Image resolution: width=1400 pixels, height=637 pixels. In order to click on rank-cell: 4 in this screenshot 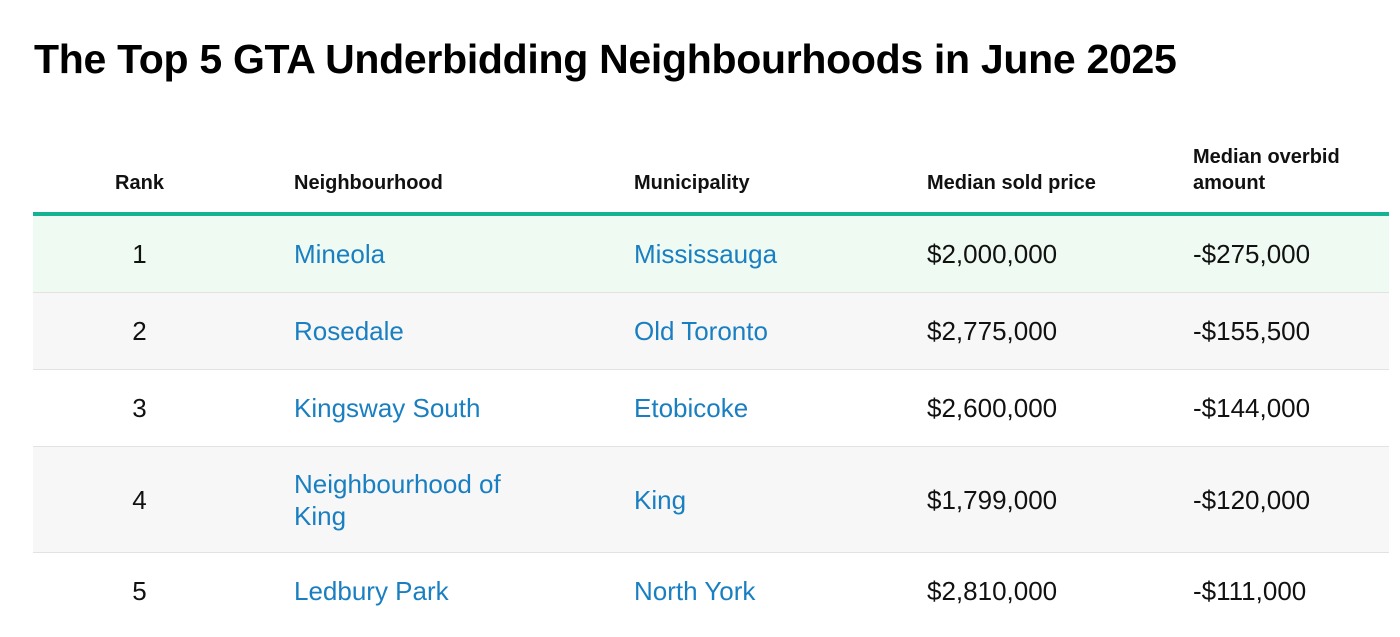, I will do `click(139, 499)`.